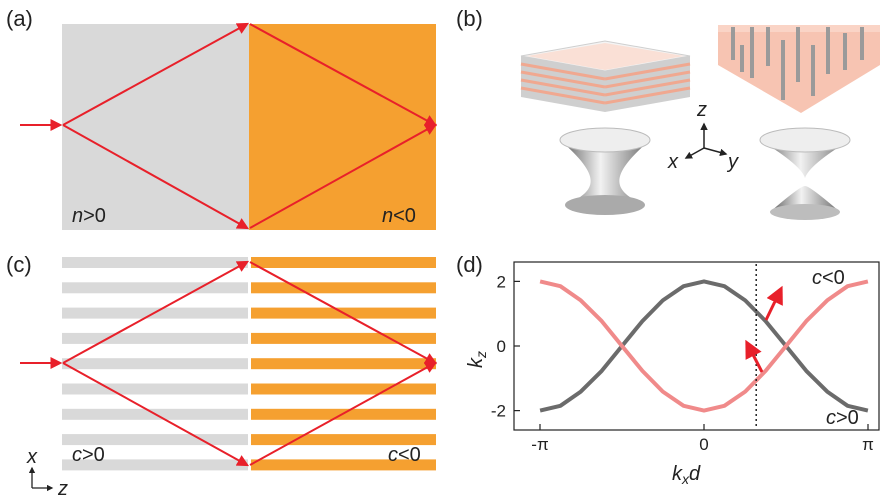  Describe the element at coordinates (343, 176) in the screenshot. I see `ray-focus-bottom` at that location.